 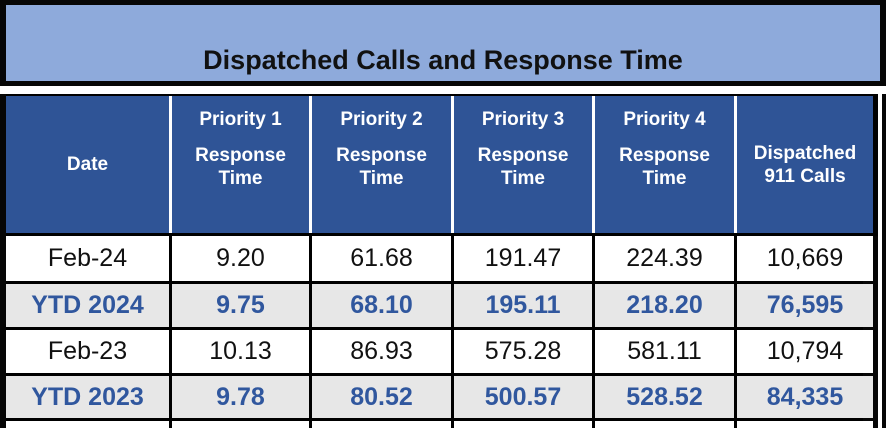 What do you see at coordinates (87, 351) in the screenshot?
I see `row-label-cell: Feb-23` at bounding box center [87, 351].